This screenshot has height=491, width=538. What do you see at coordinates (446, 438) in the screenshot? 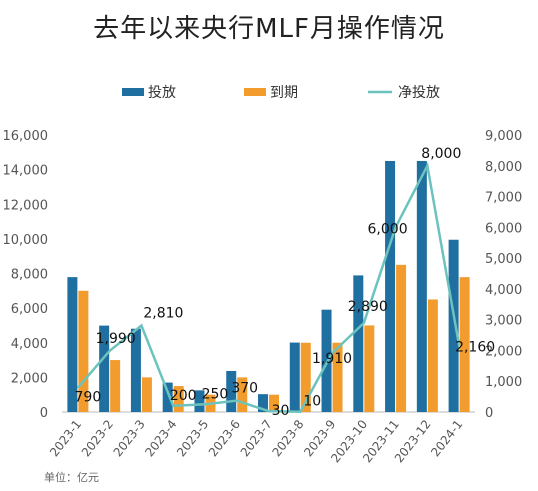
I see `x-axis-tick: 2024-1` at bounding box center [446, 438].